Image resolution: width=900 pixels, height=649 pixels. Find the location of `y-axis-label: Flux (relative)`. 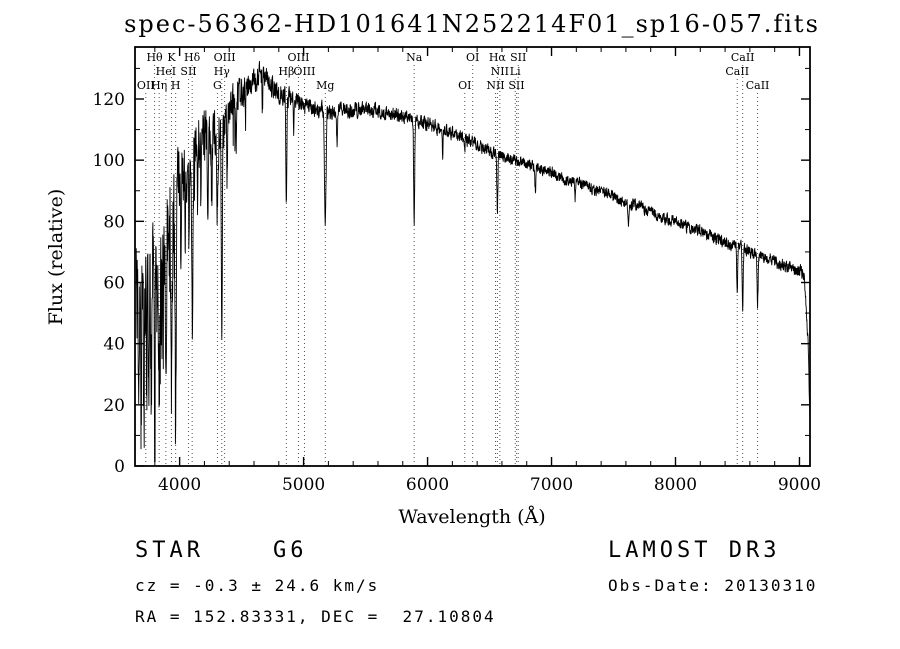

y-axis-label: Flux (relative) is located at coordinates (56, 257).